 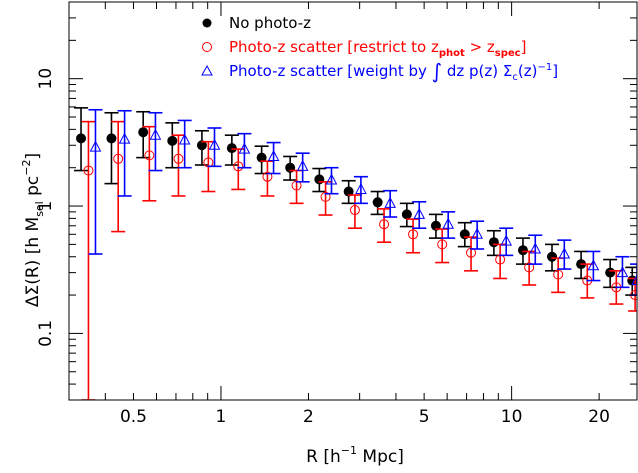 What do you see at coordinates (46, 333) in the screenshot?
I see `y-tick-label: 0.1` at bounding box center [46, 333].